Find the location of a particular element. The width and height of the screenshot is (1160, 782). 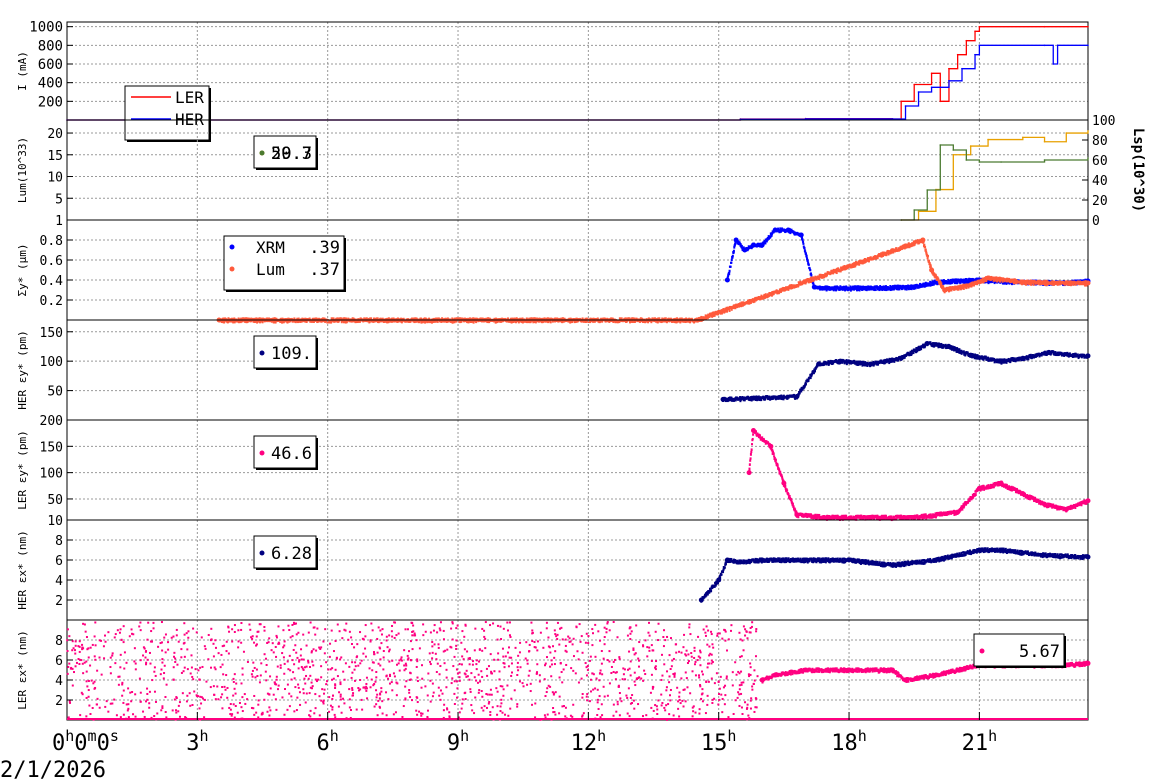

legend-swatch is located at coordinates (262, 153).